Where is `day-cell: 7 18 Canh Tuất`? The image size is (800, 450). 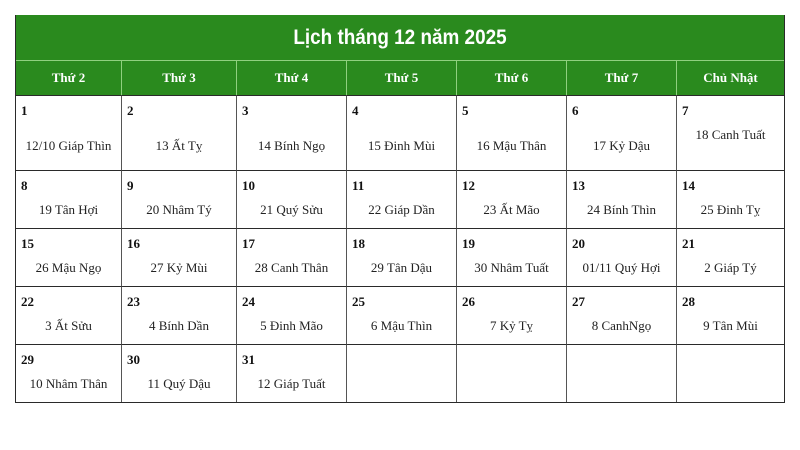 day-cell: 7 18 Canh Tuất is located at coordinates (730, 132).